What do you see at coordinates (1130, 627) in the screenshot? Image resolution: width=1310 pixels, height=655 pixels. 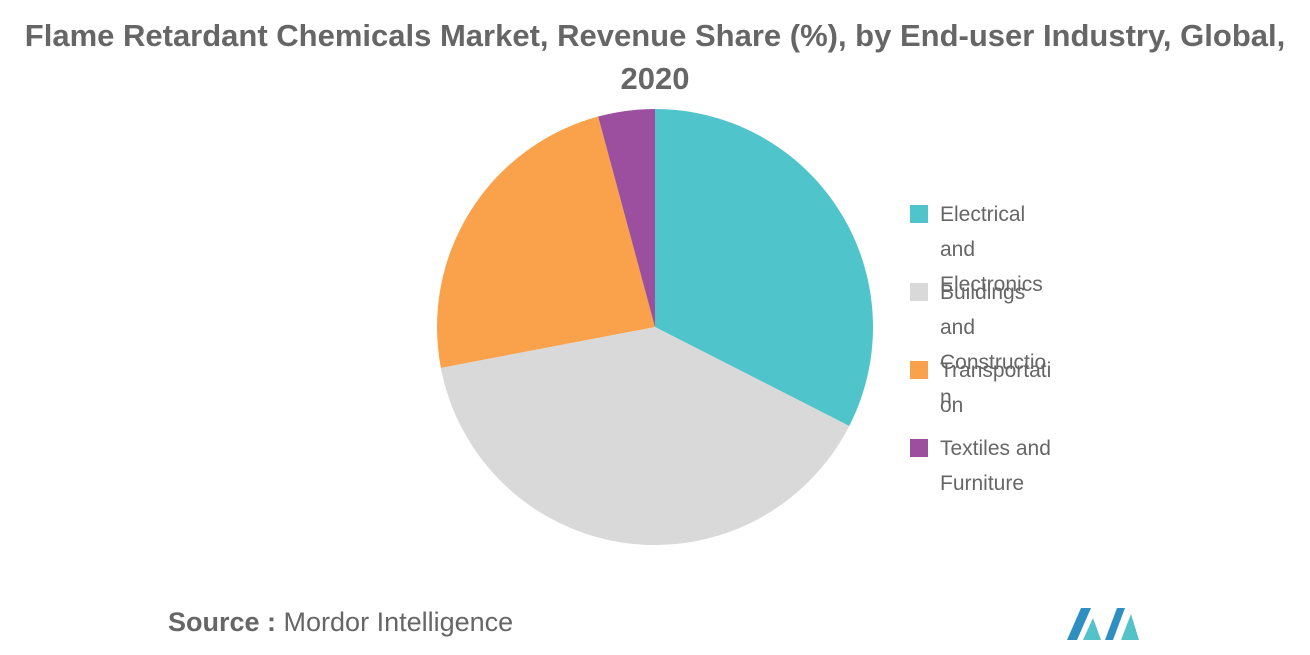 I see `logo-end-stroke` at bounding box center [1130, 627].